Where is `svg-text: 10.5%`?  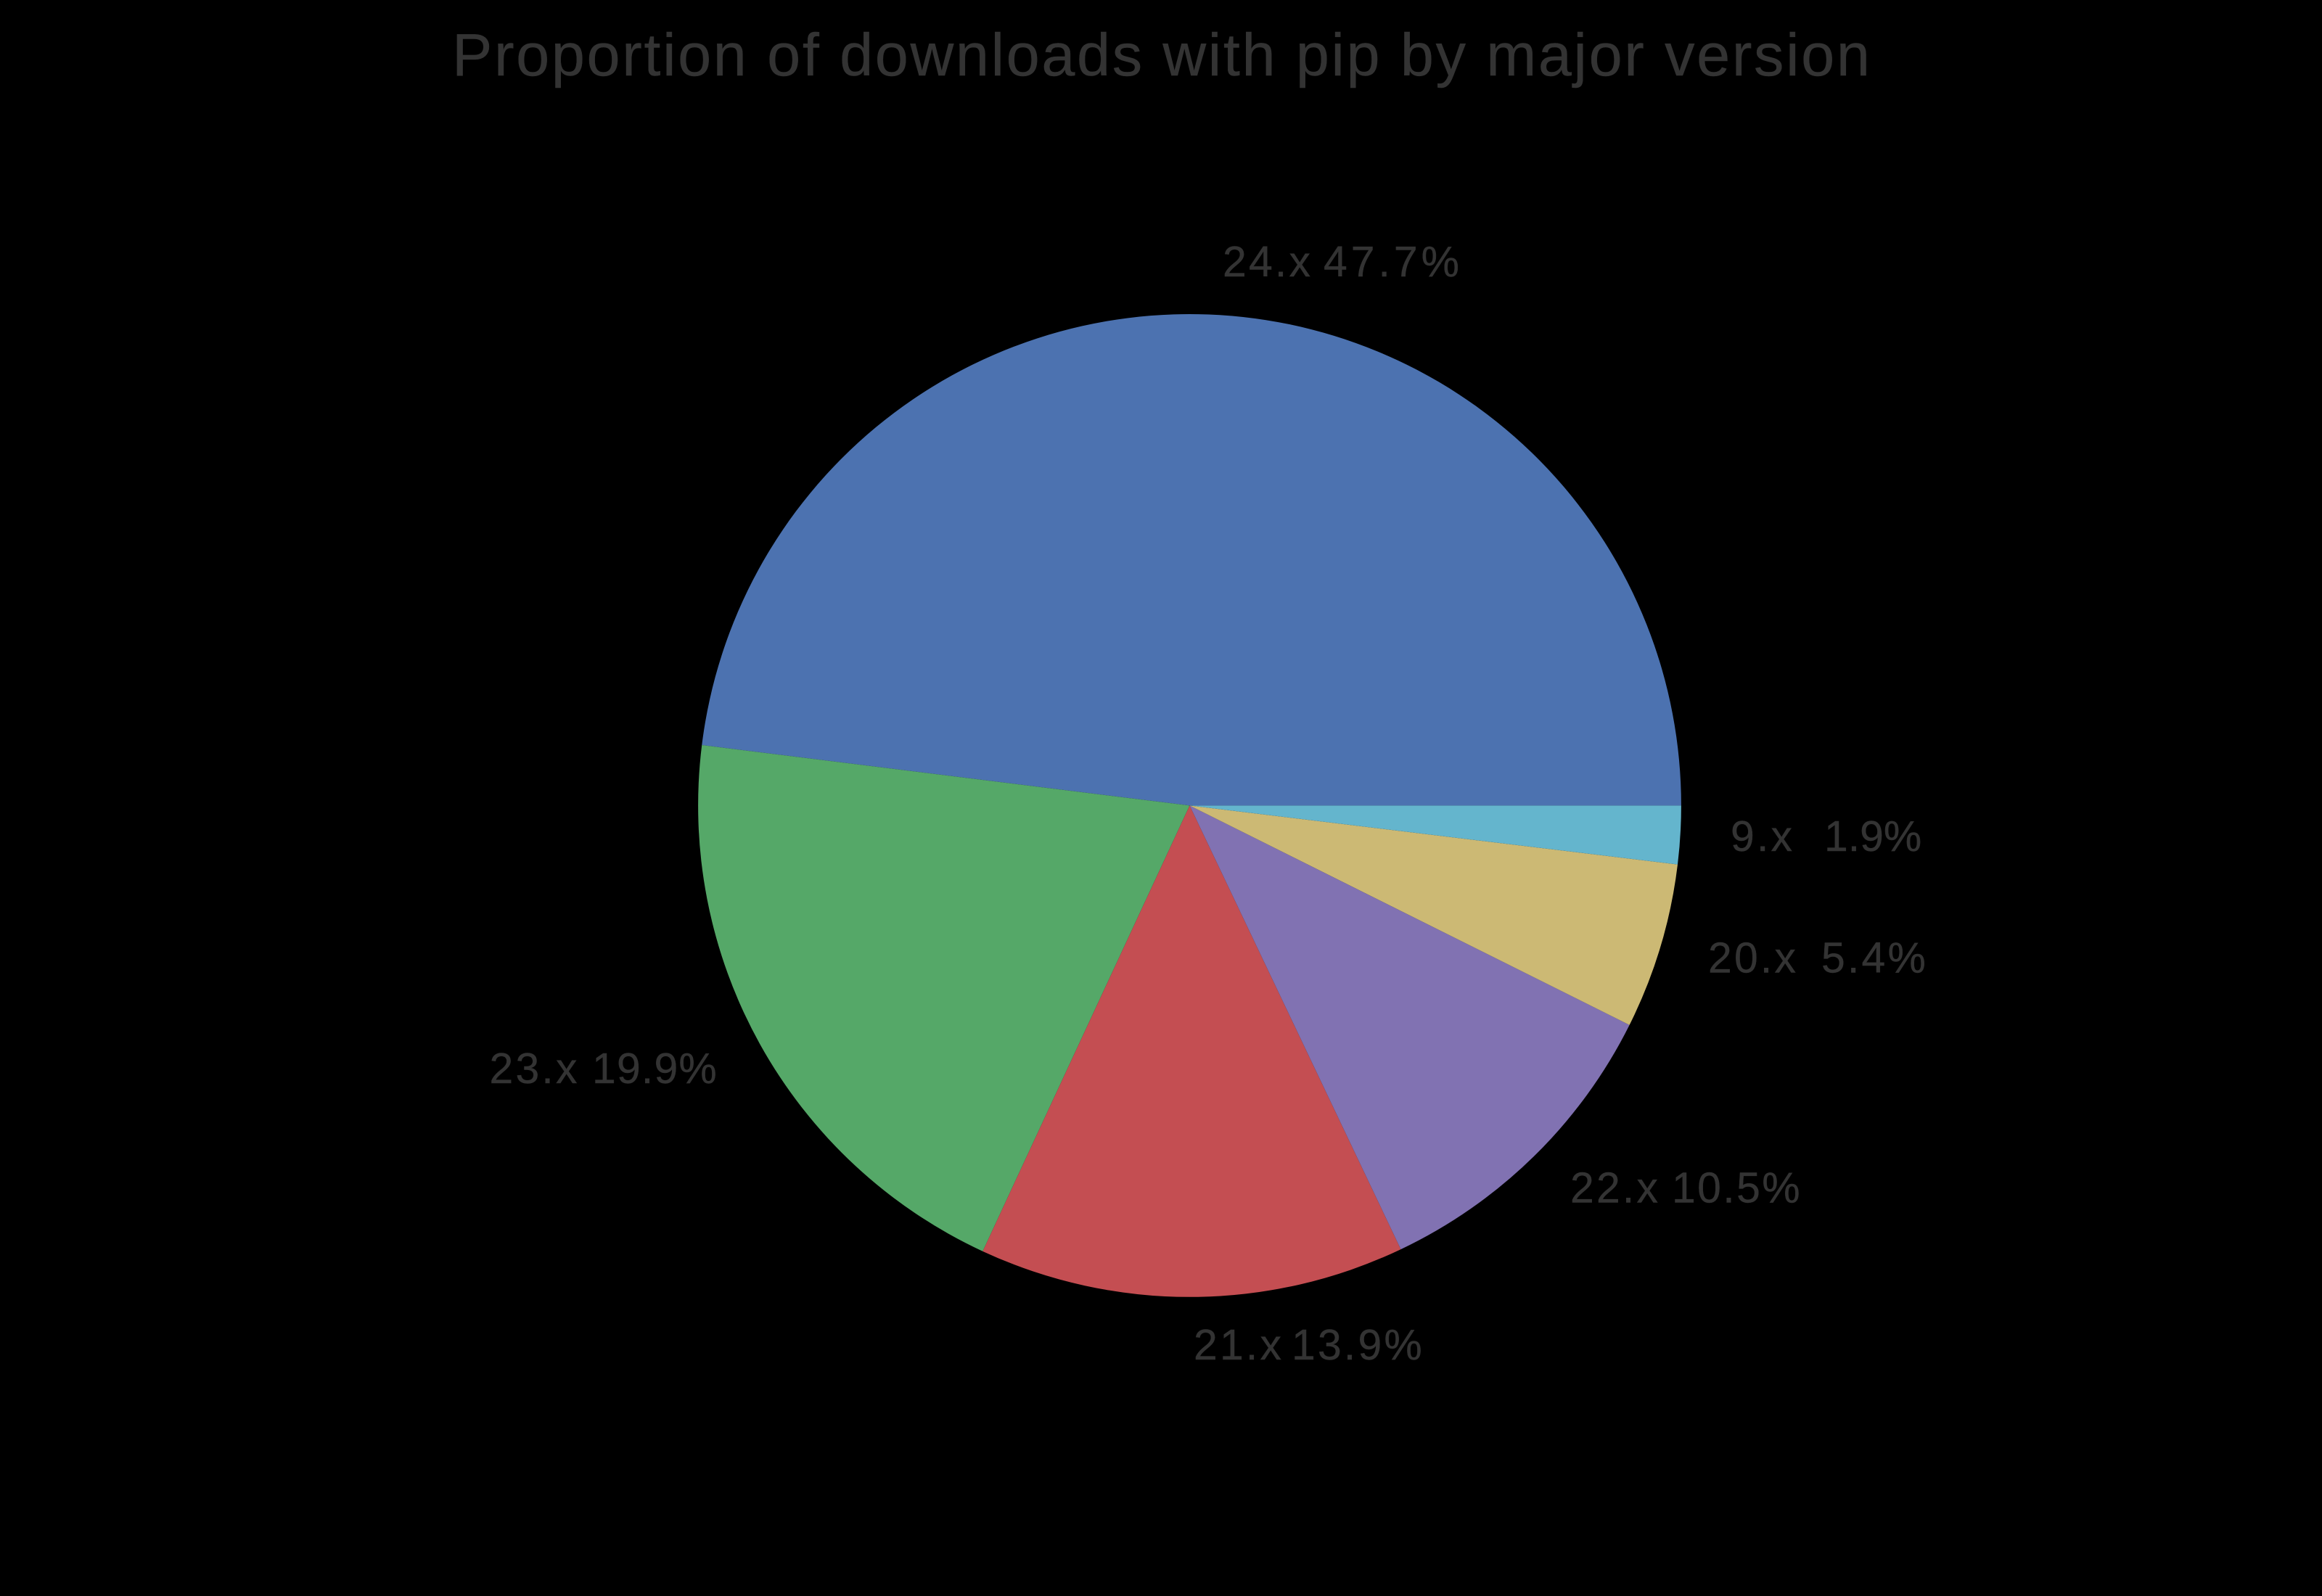
svg-text: 10.5% is located at coordinates (1737, 1188).